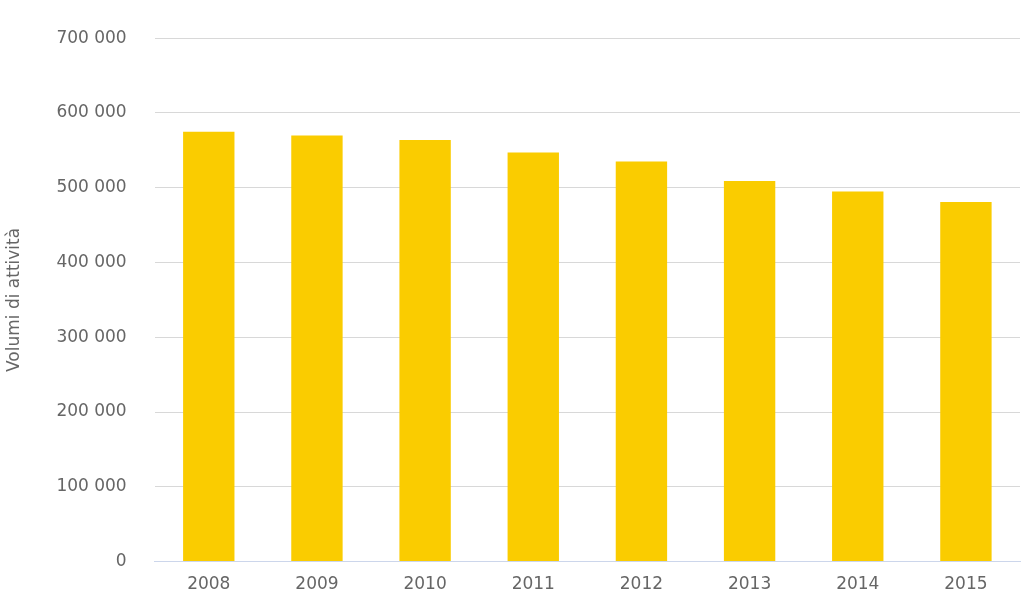  I want to click on x-tick-label: 2011, so click(533, 583).